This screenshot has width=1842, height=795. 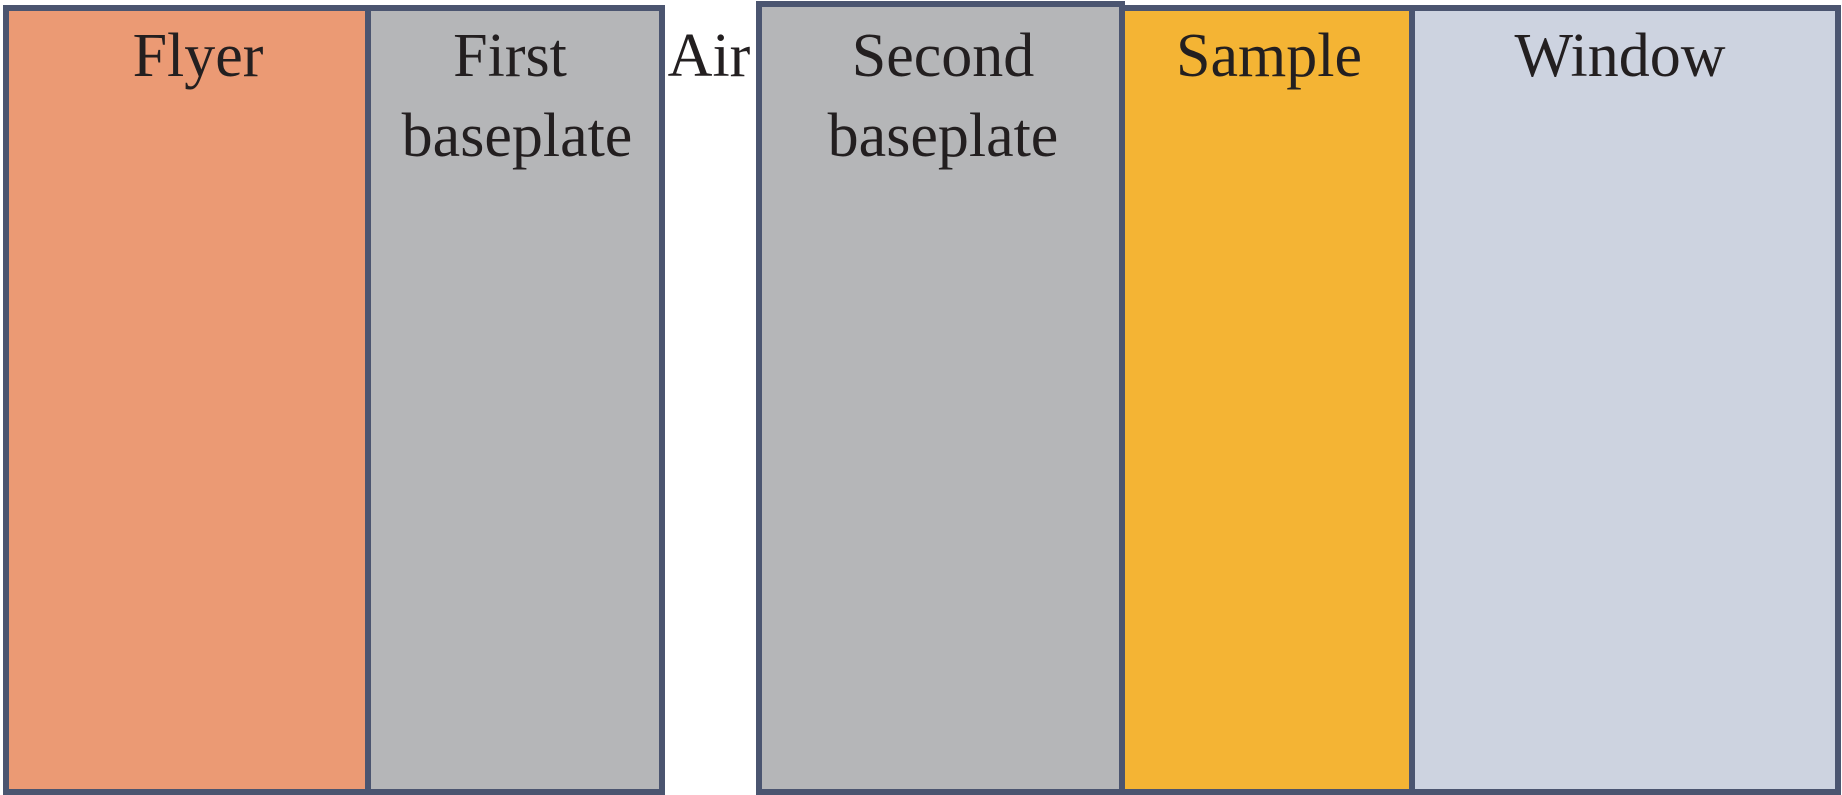 I want to click on label: Window, so click(x=1619, y=56).